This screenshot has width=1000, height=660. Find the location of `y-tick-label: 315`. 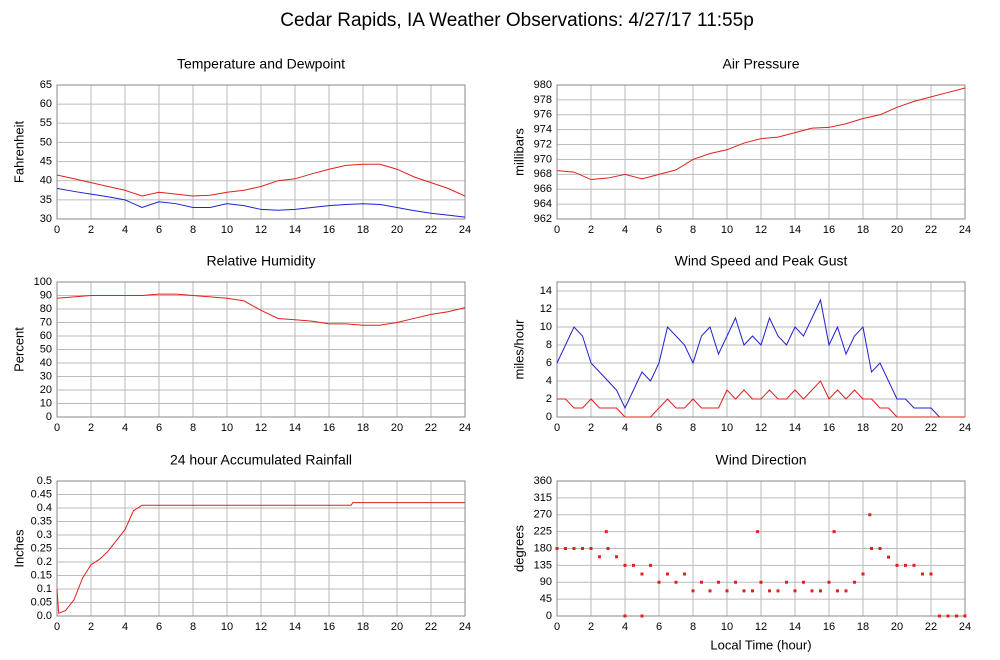

y-tick-label: 315 is located at coordinates (543, 498).